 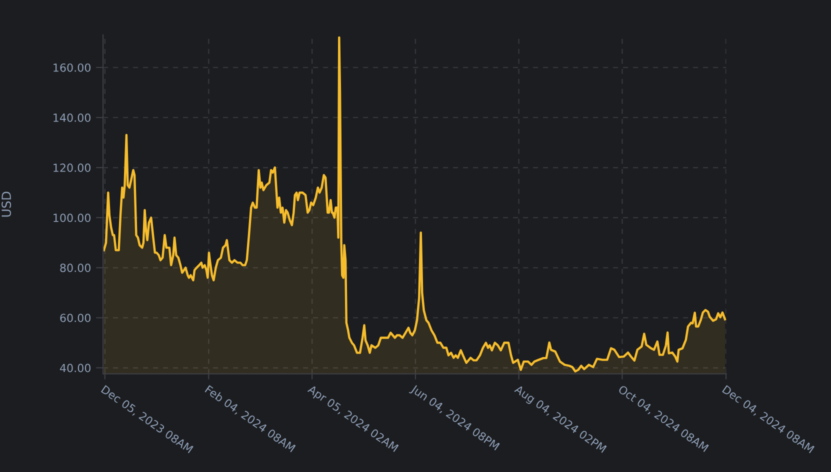 I want to click on y-tick-label: 160.00, so click(x=72, y=67).